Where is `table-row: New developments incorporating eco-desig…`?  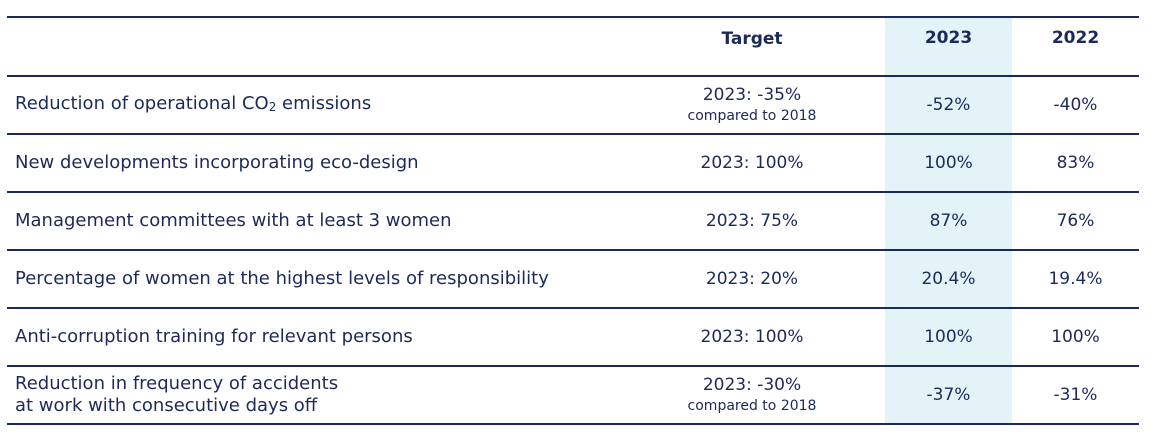
table-row: New developments incorporating eco-desig… is located at coordinates (573, 162).